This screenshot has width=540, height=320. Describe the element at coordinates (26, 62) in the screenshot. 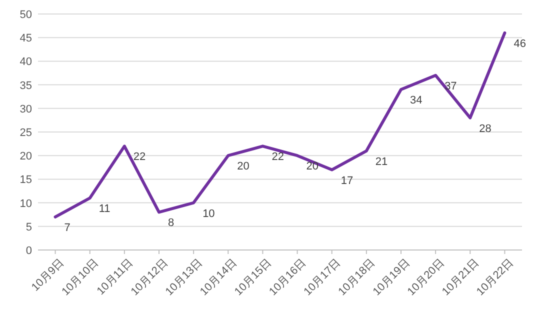

I see `y-tick-label: 40` at that location.